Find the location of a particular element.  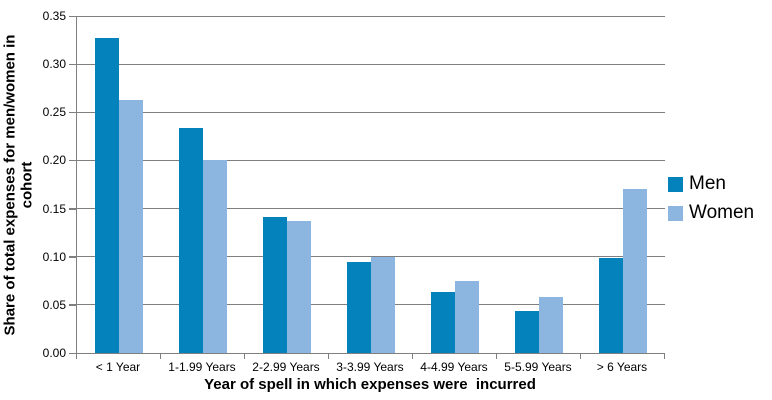

legend-item-women: Women is located at coordinates (711, 213).